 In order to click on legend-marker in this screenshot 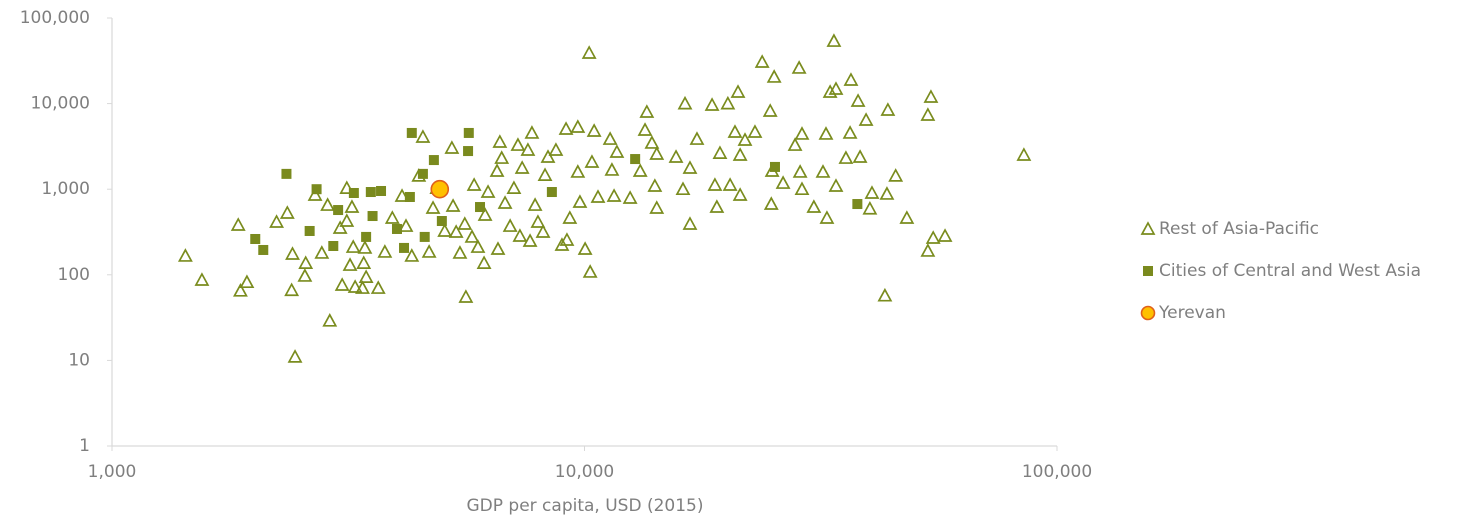, I will do `click(1148, 313)`.